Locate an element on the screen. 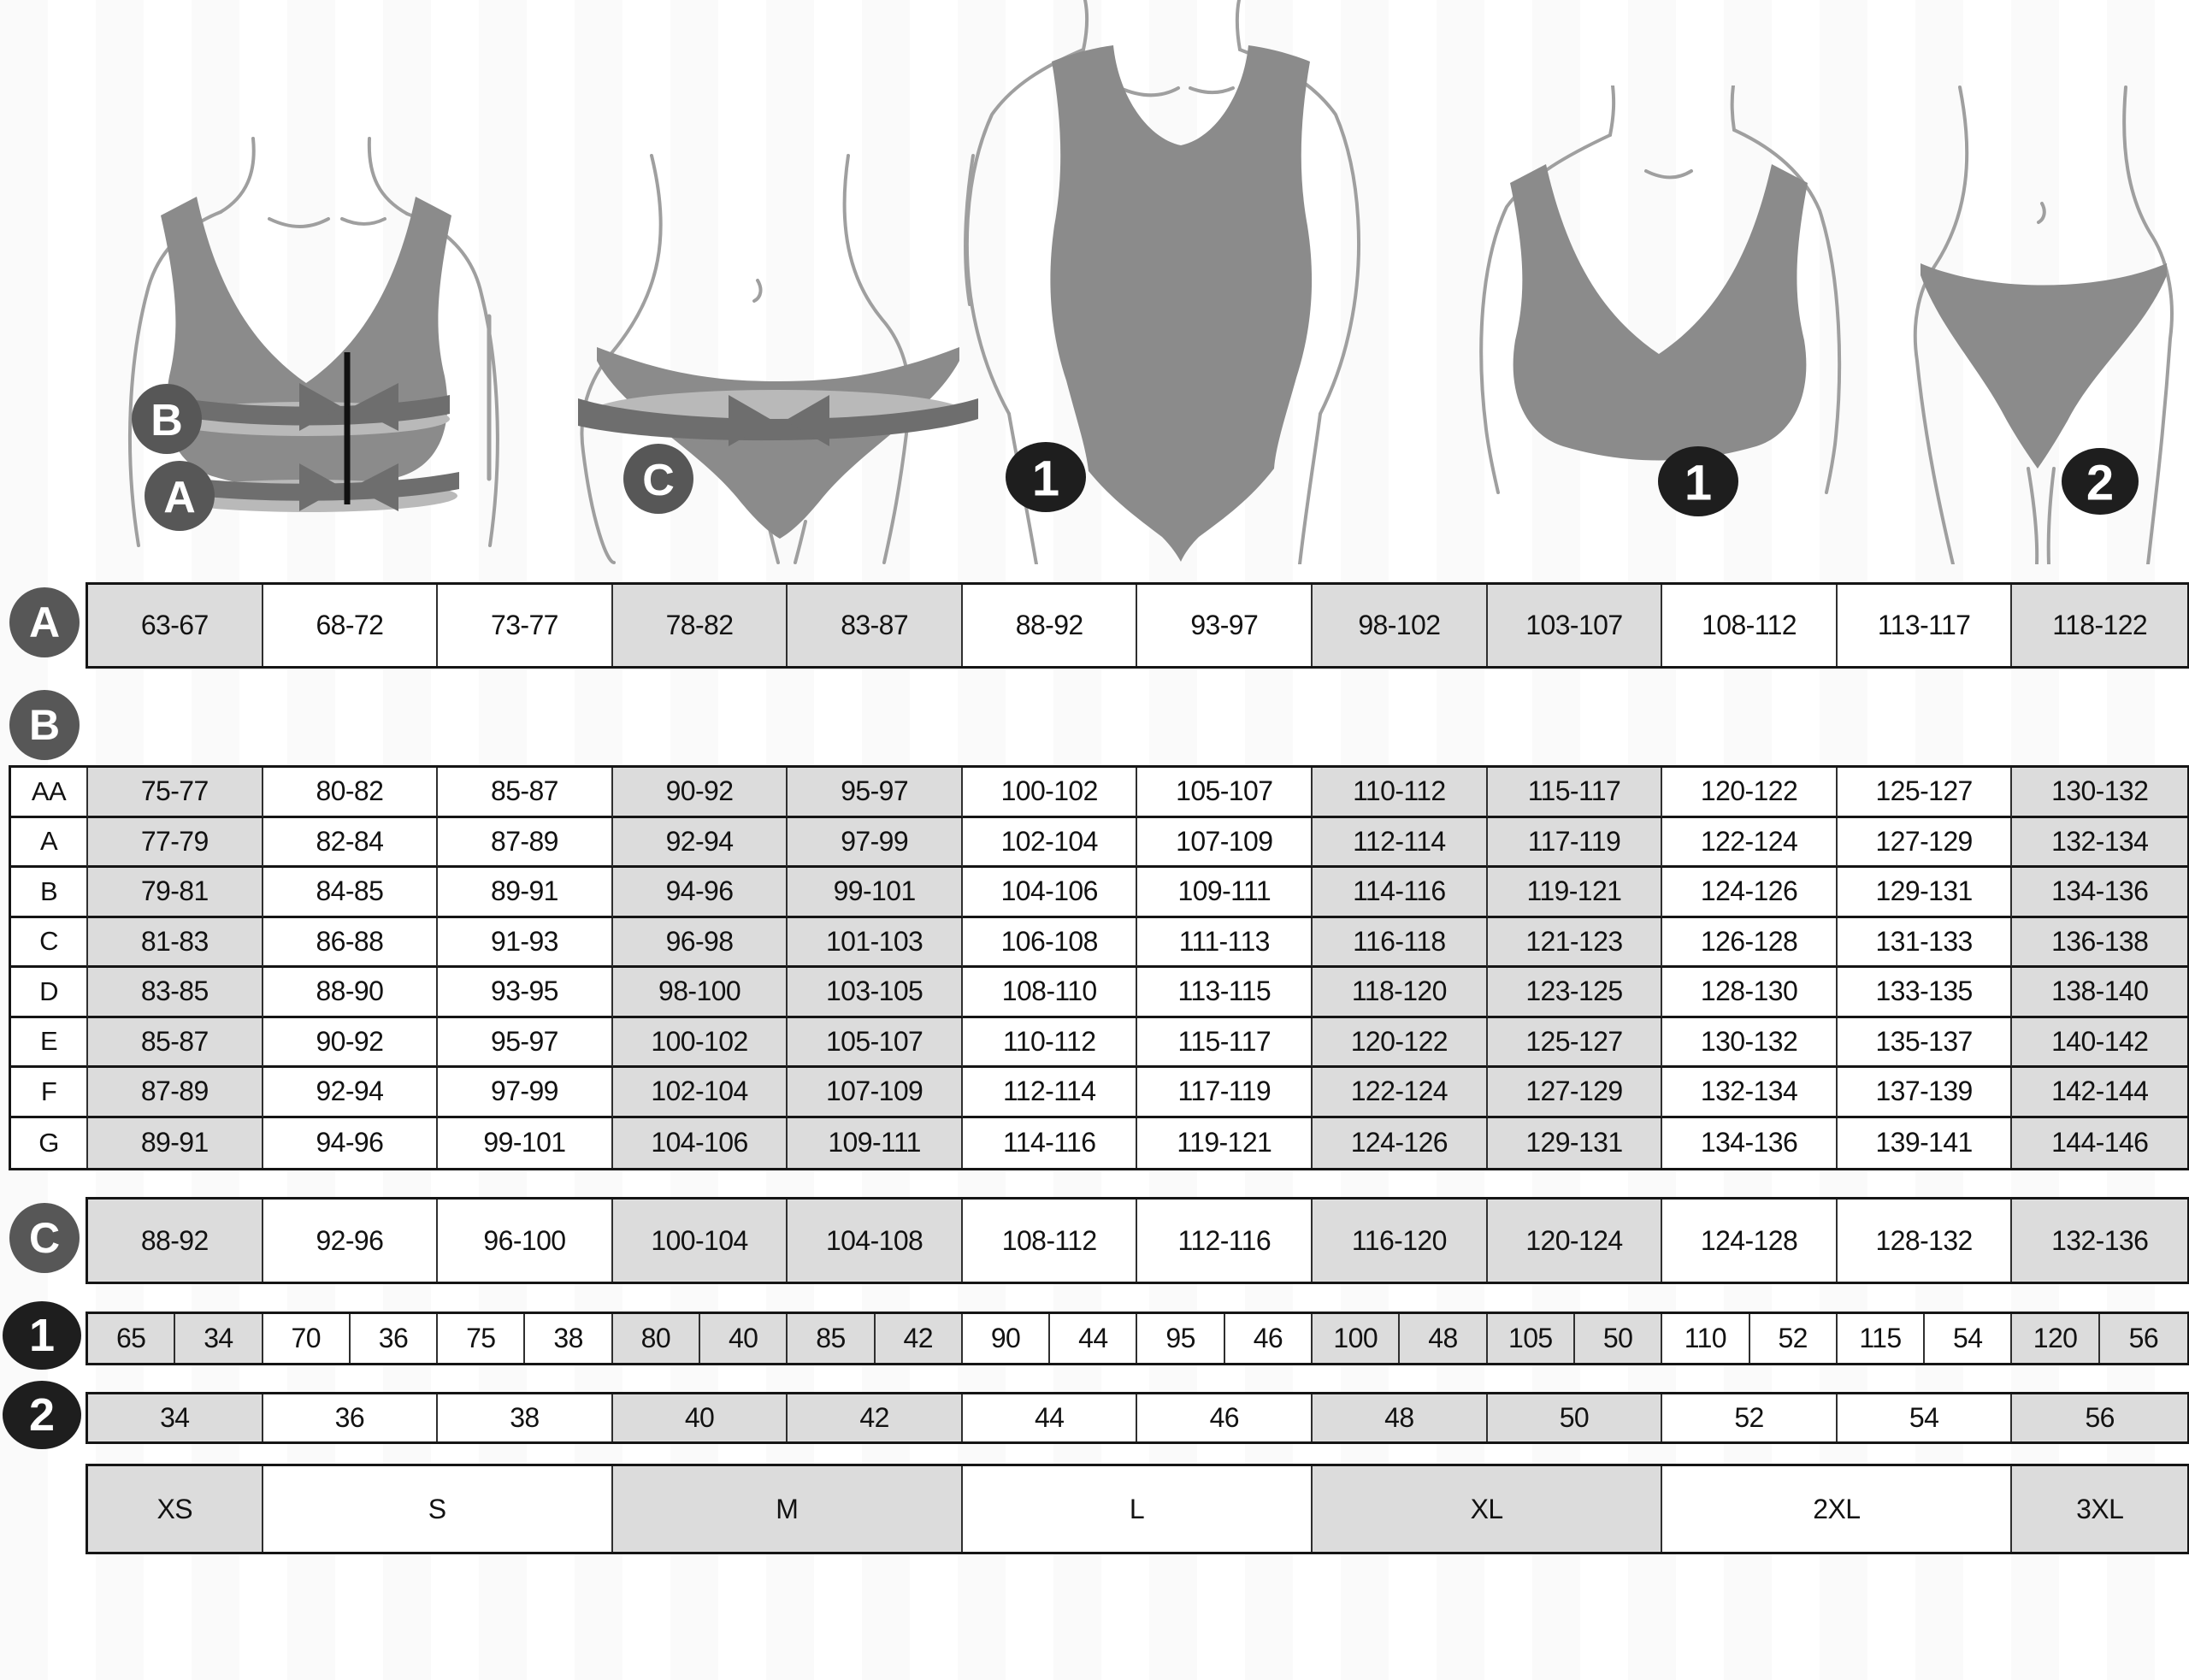 This screenshot has height=1680, width=2189. measurement-cell: 95-97 is located at coordinates (875, 793).